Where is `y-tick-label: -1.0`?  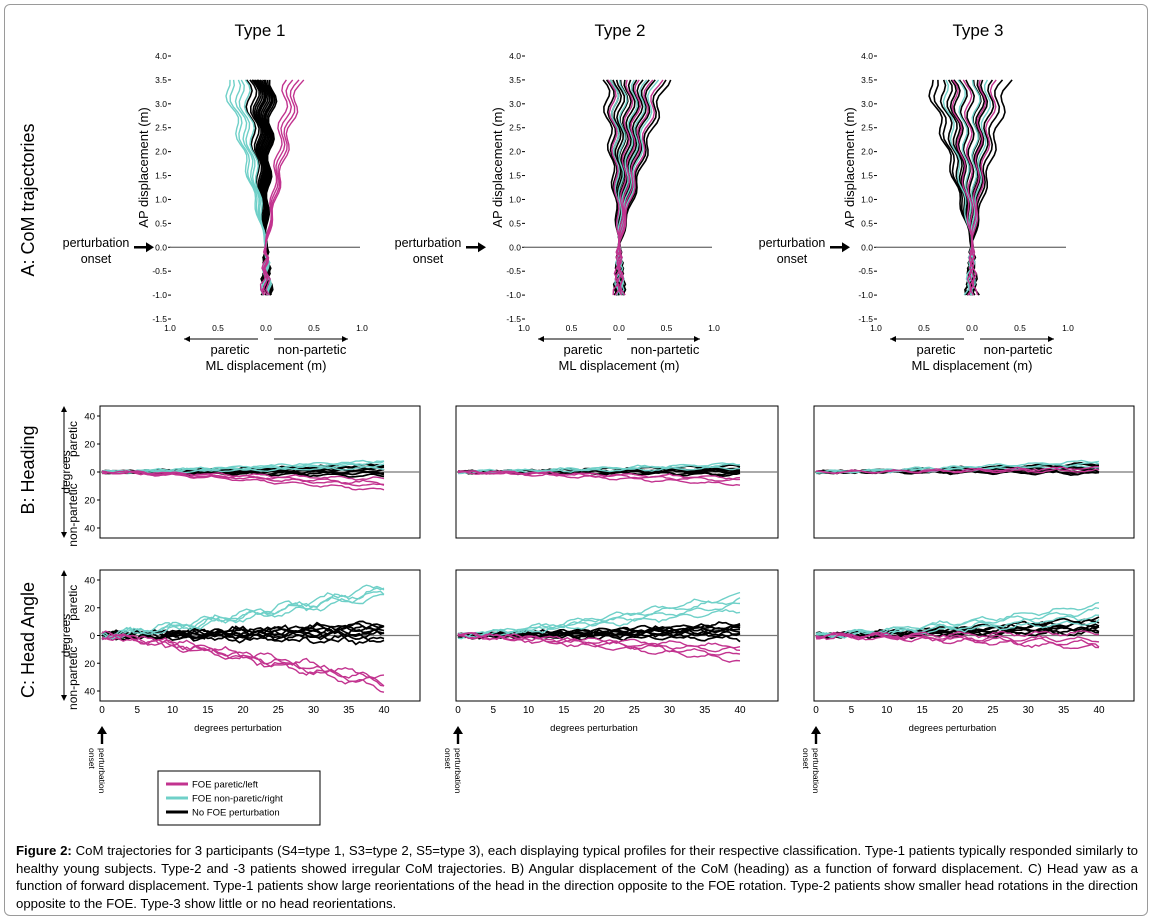 y-tick-label: -1.0 is located at coordinates (865, 295).